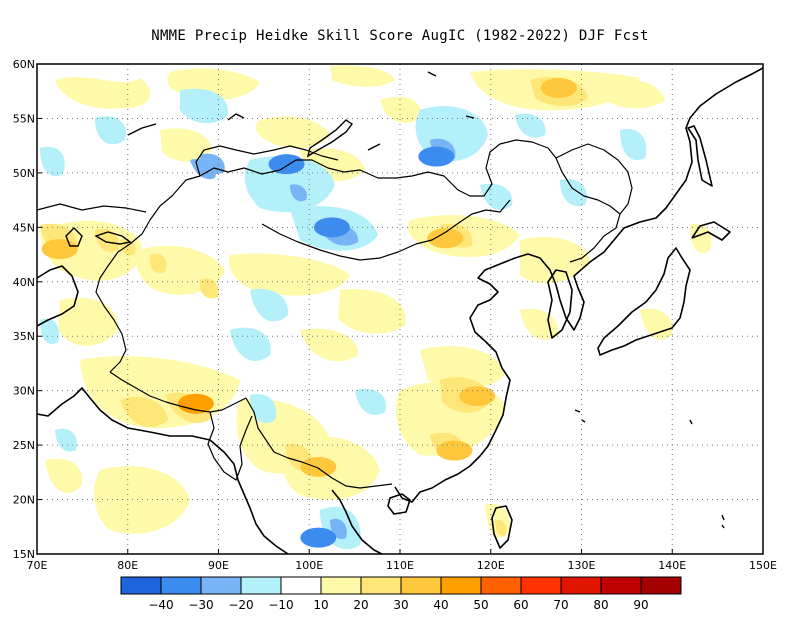 This screenshot has width=800, height=618. Describe the element at coordinates (160, 605) in the screenshot. I see `colorbar-label: −40` at that location.